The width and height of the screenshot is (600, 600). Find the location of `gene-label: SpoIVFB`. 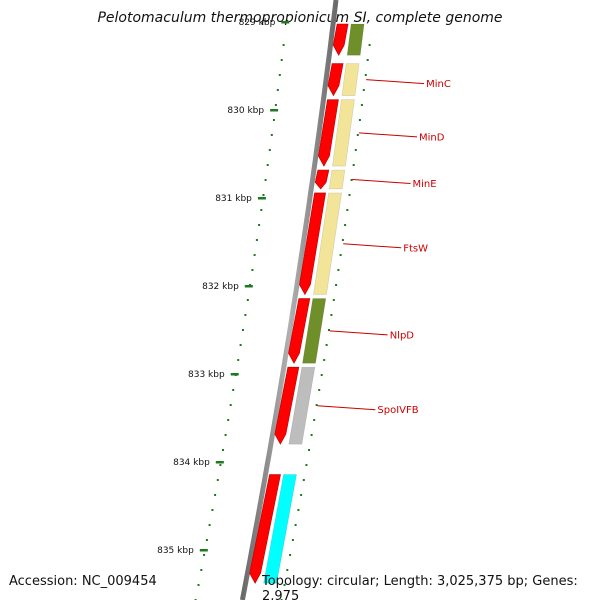

gene-label: SpoIVFB is located at coordinates (397, 410).